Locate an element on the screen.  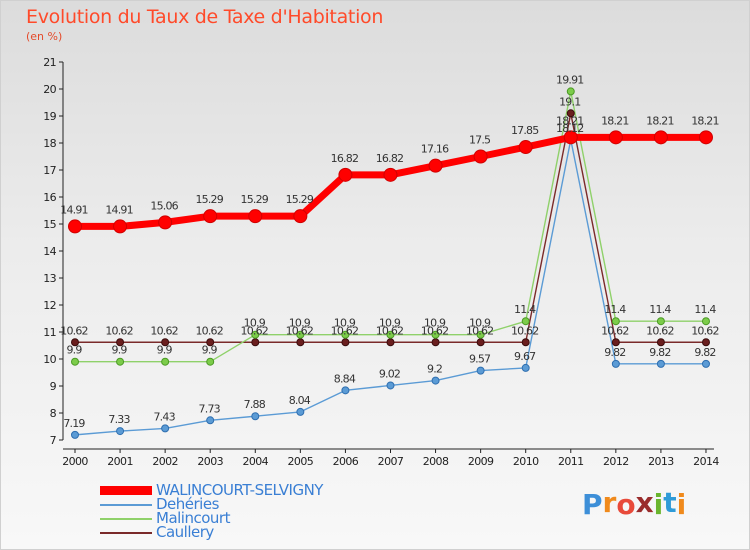
data-label-deheries: 9.82 is located at coordinates (659, 352).